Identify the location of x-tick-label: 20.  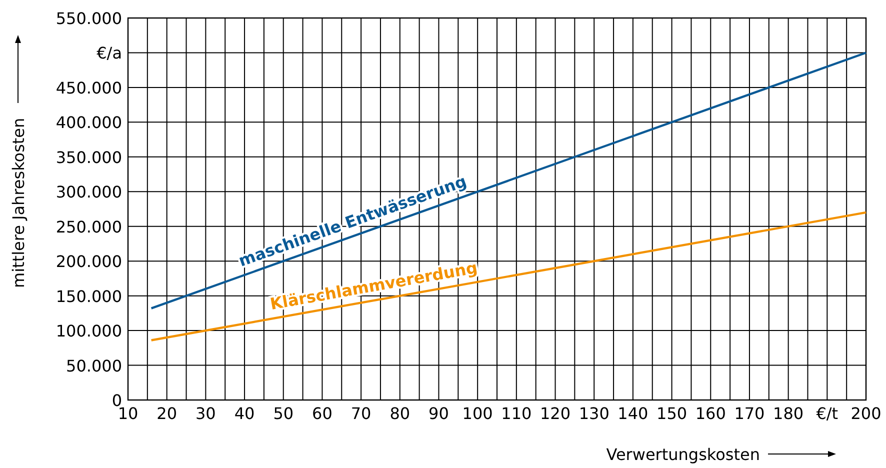
(167, 413).